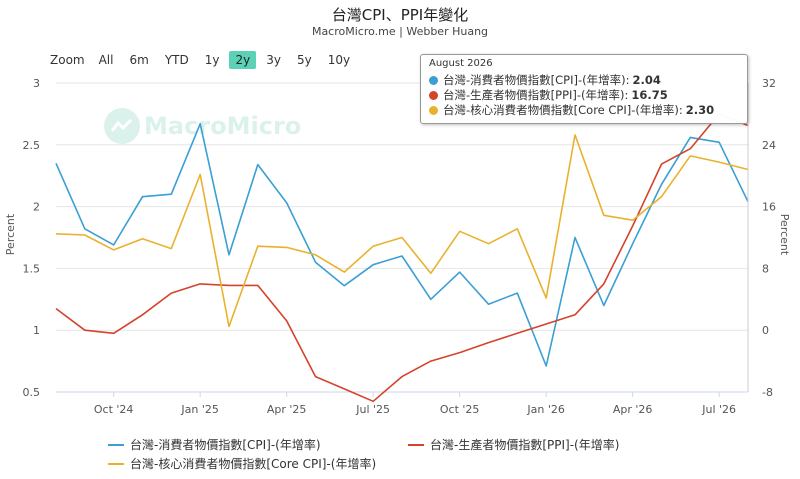 Image resolution: width=800 pixels, height=479 pixels. Describe the element at coordinates (287, 409) in the screenshot. I see `x-tick-label: Apr '25` at that location.